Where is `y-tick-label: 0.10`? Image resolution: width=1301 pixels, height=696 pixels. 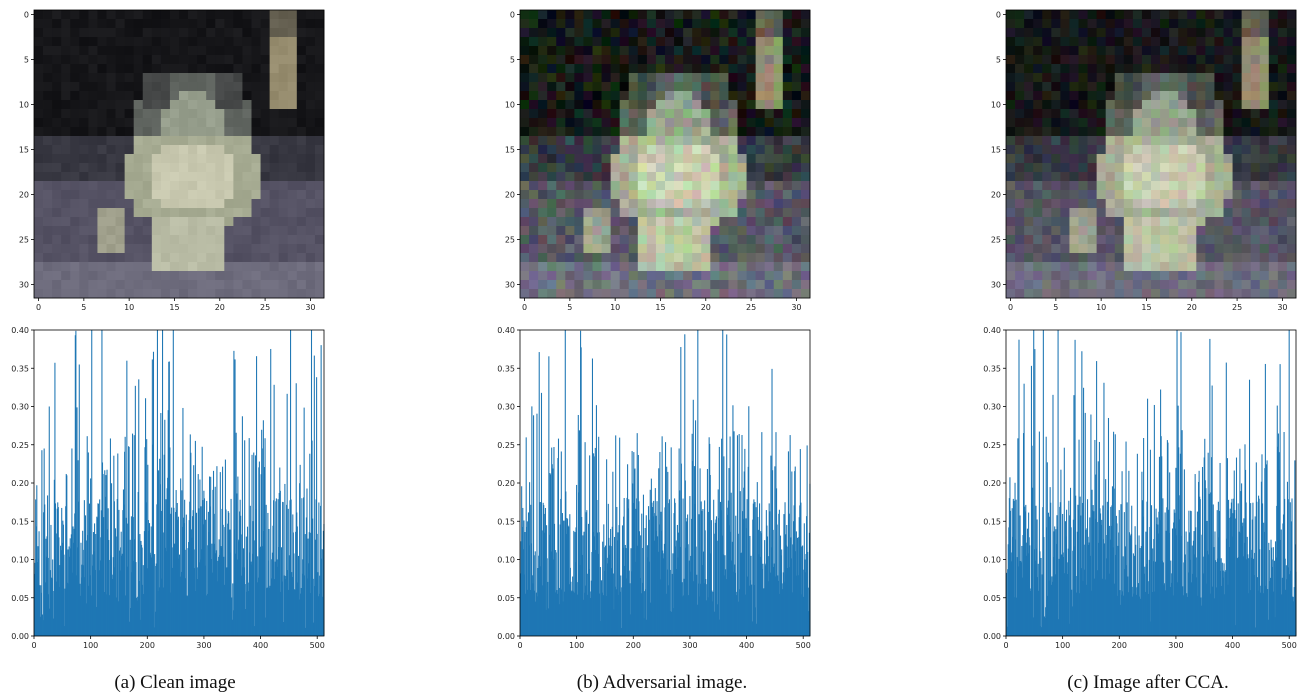
y-tick-label: 0.10 is located at coordinates (20, 560).